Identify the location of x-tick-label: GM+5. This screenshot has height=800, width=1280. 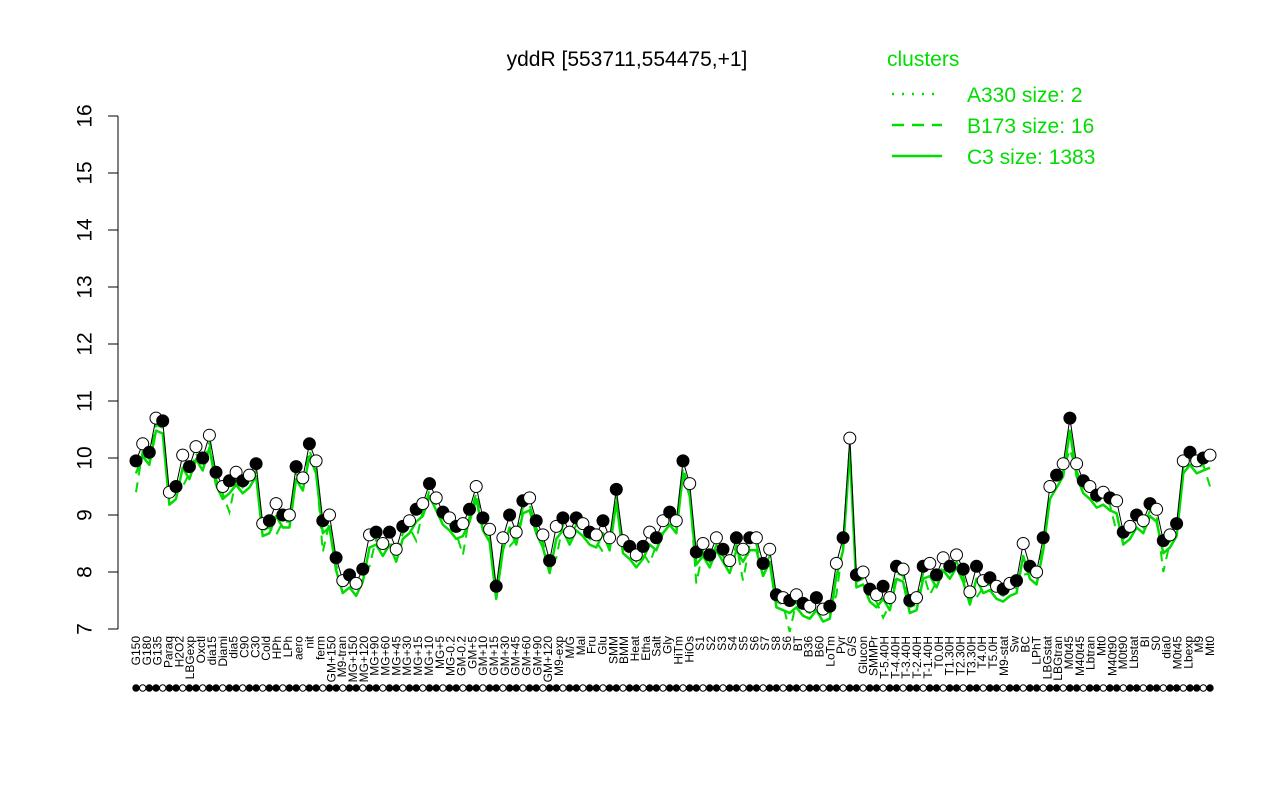
(472, 652).